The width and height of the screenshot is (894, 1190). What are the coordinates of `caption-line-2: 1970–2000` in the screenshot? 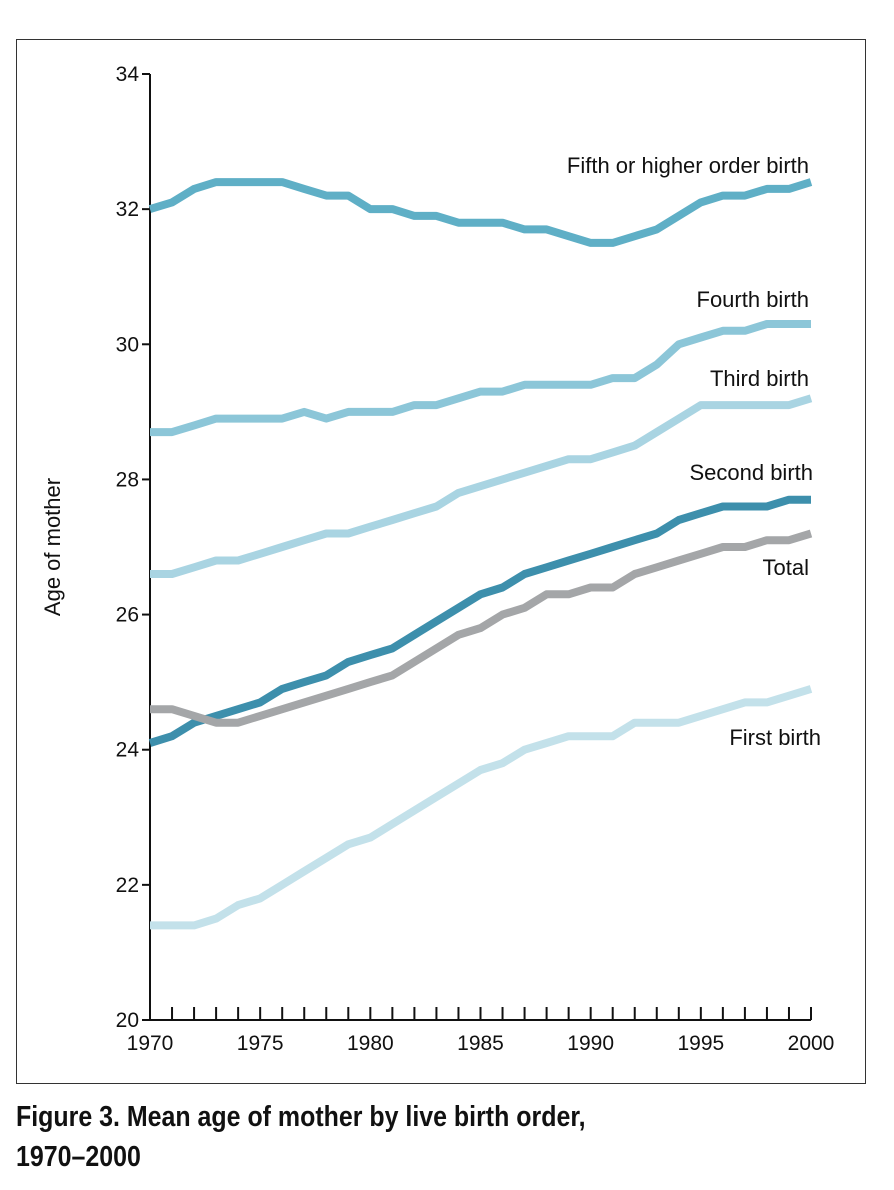 It's located at (78, 1157).